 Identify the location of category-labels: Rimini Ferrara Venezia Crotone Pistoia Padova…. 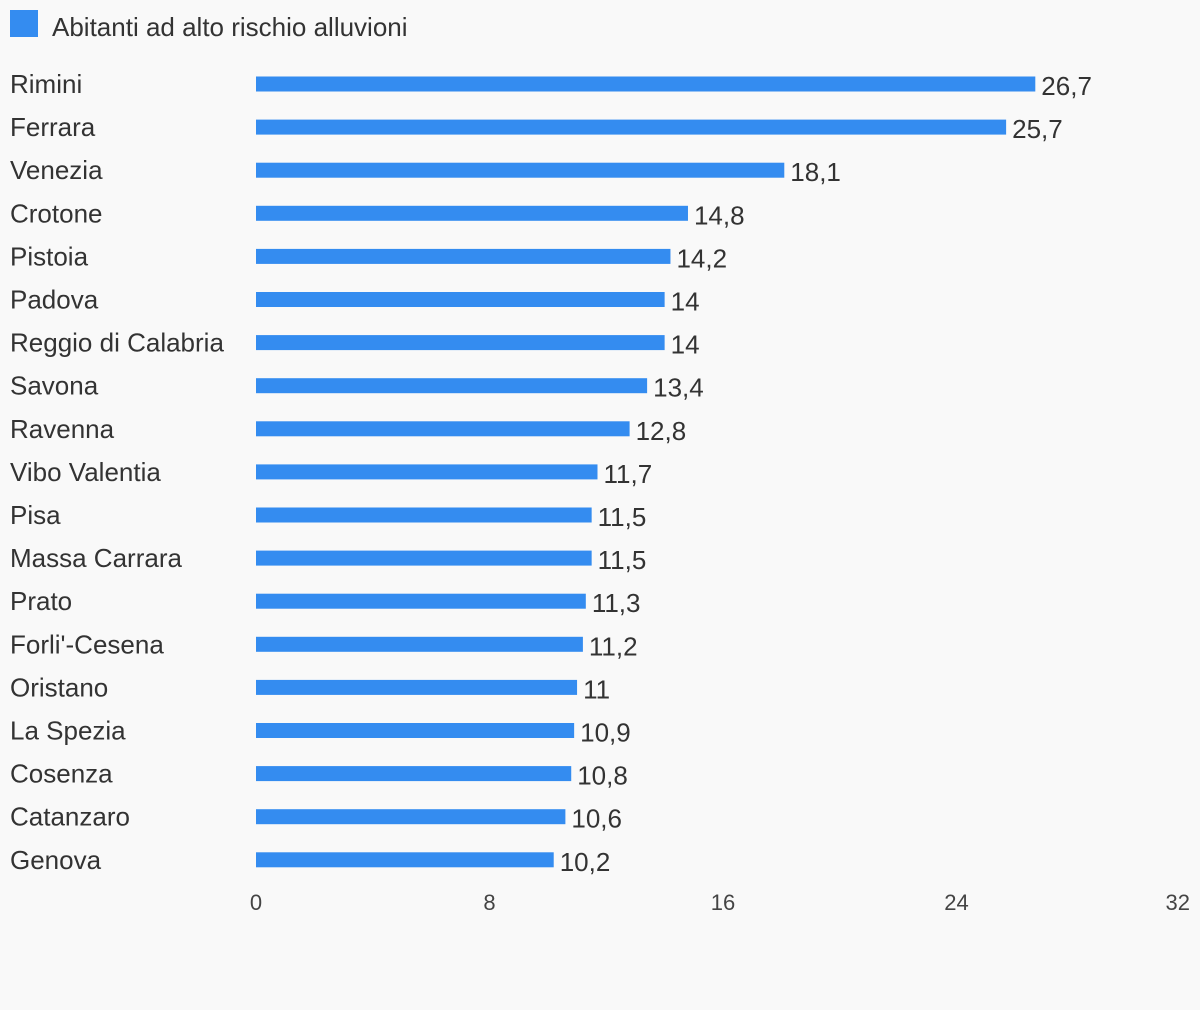
(117, 472).